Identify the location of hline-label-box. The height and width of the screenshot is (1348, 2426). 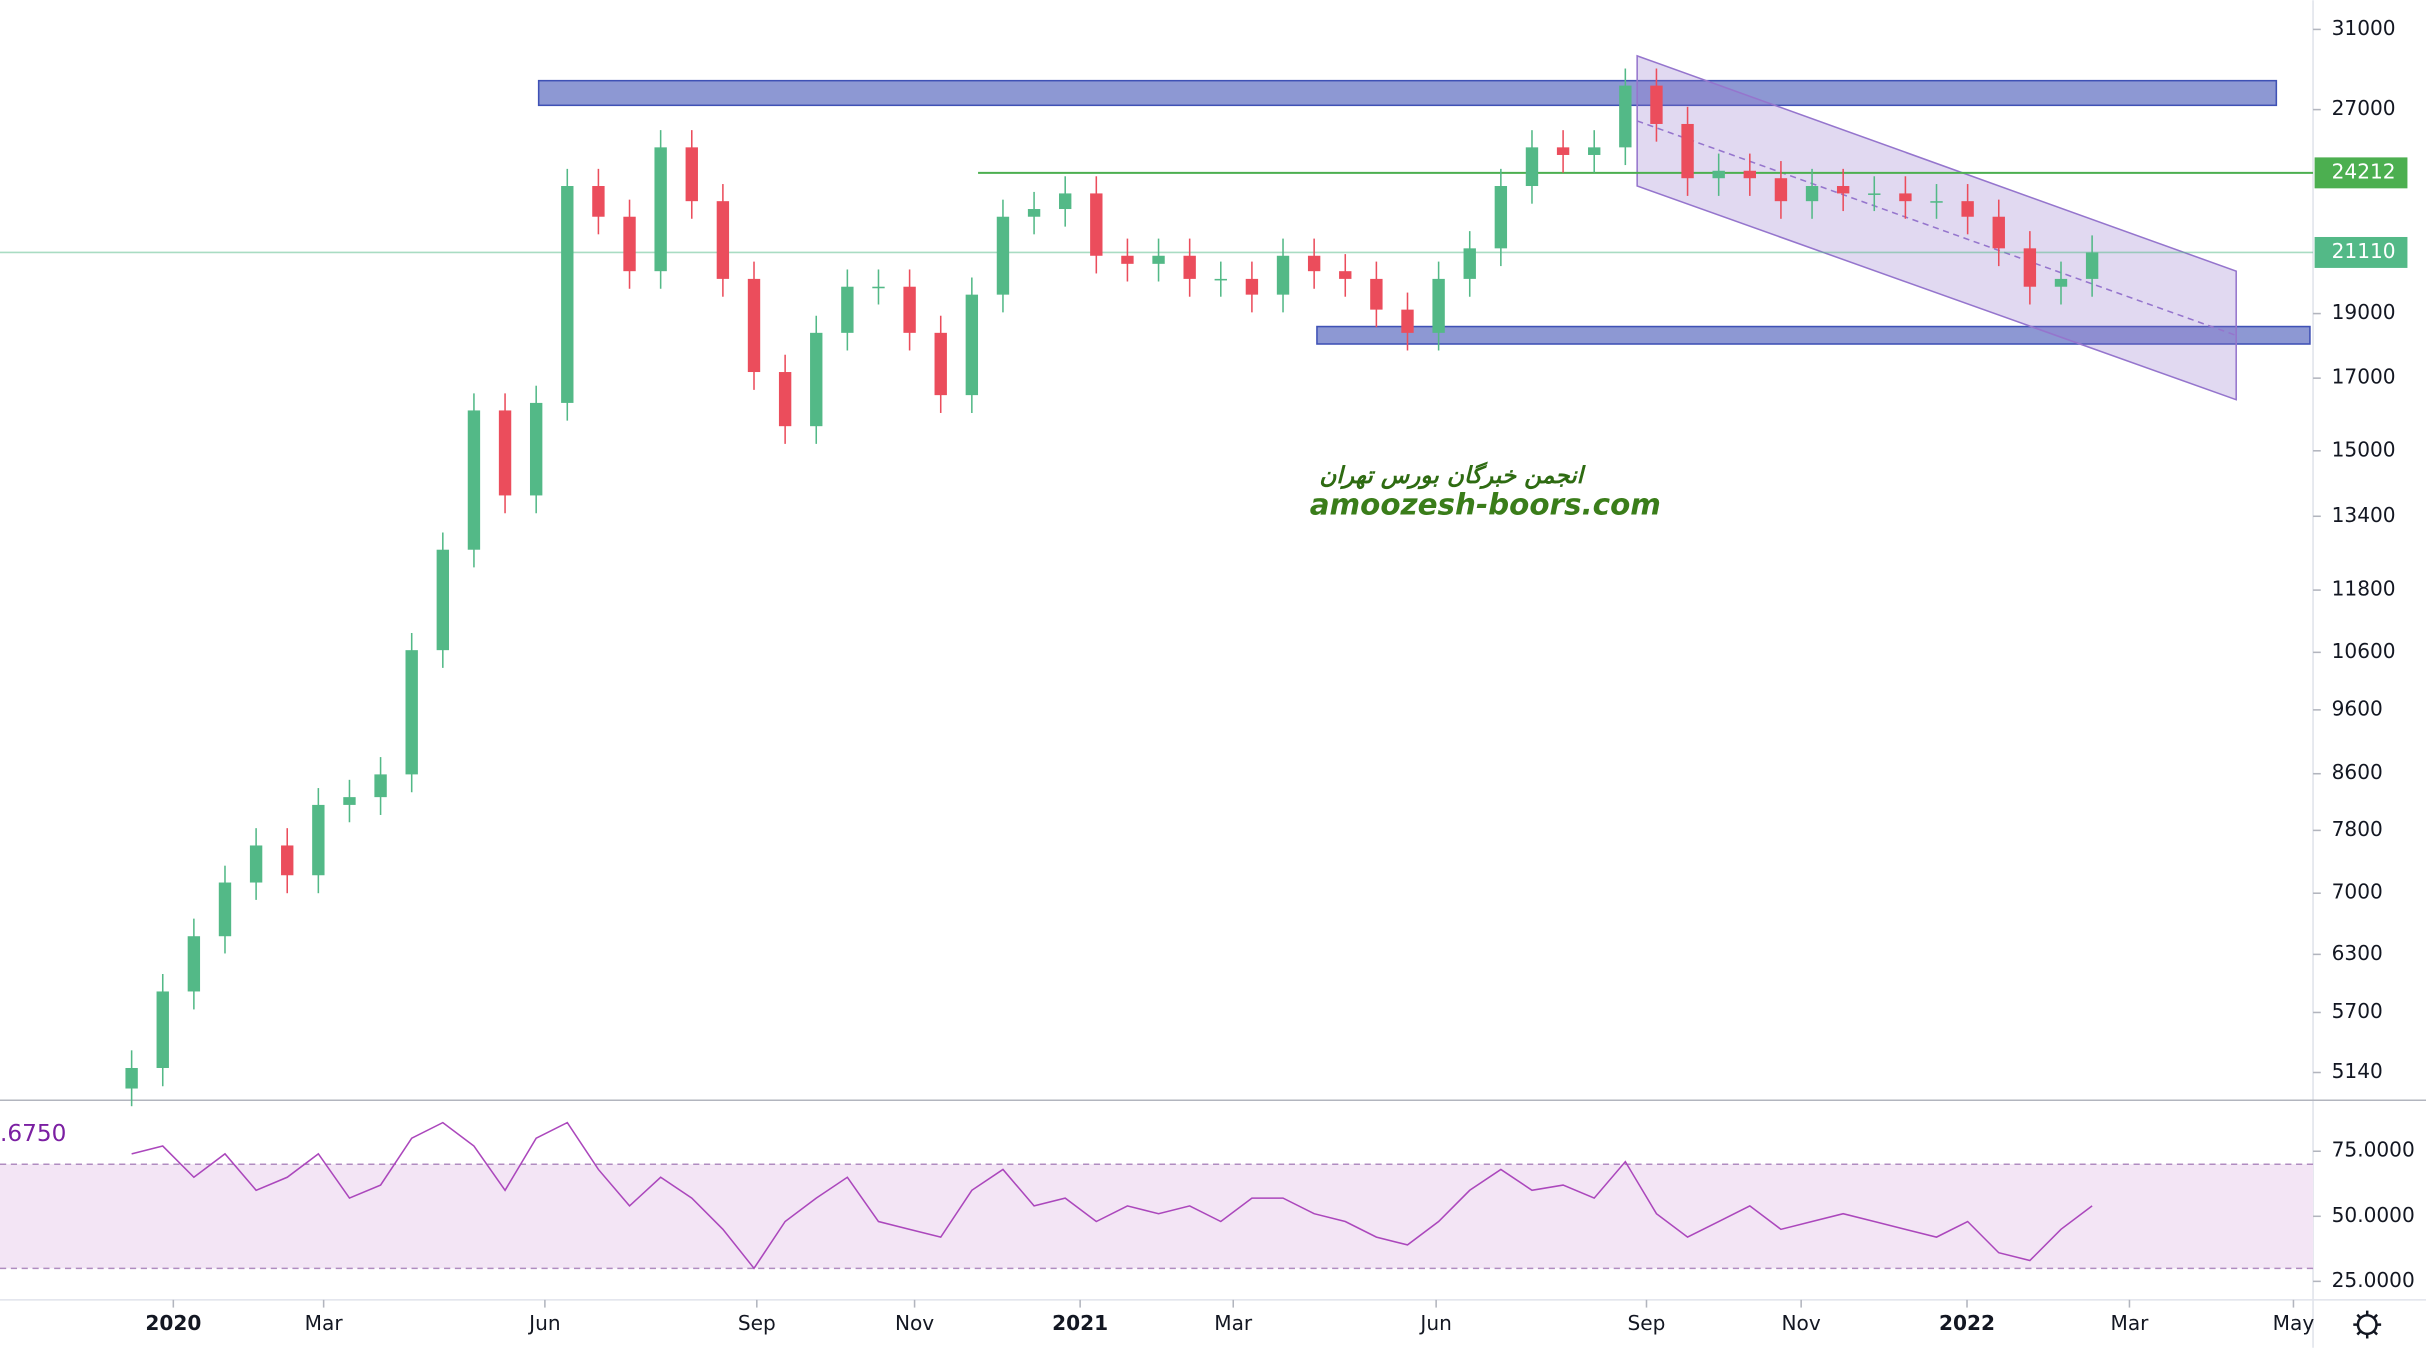
(2361, 173).